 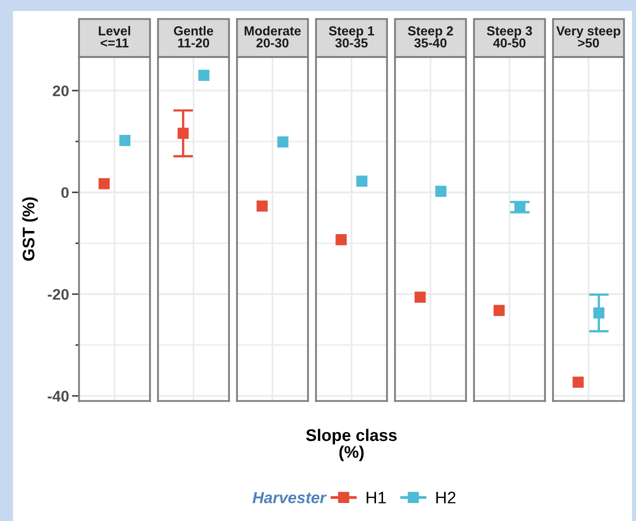 What do you see at coordinates (588, 37) in the screenshot?
I see `x-tick-label: Very steep >50` at bounding box center [588, 37].